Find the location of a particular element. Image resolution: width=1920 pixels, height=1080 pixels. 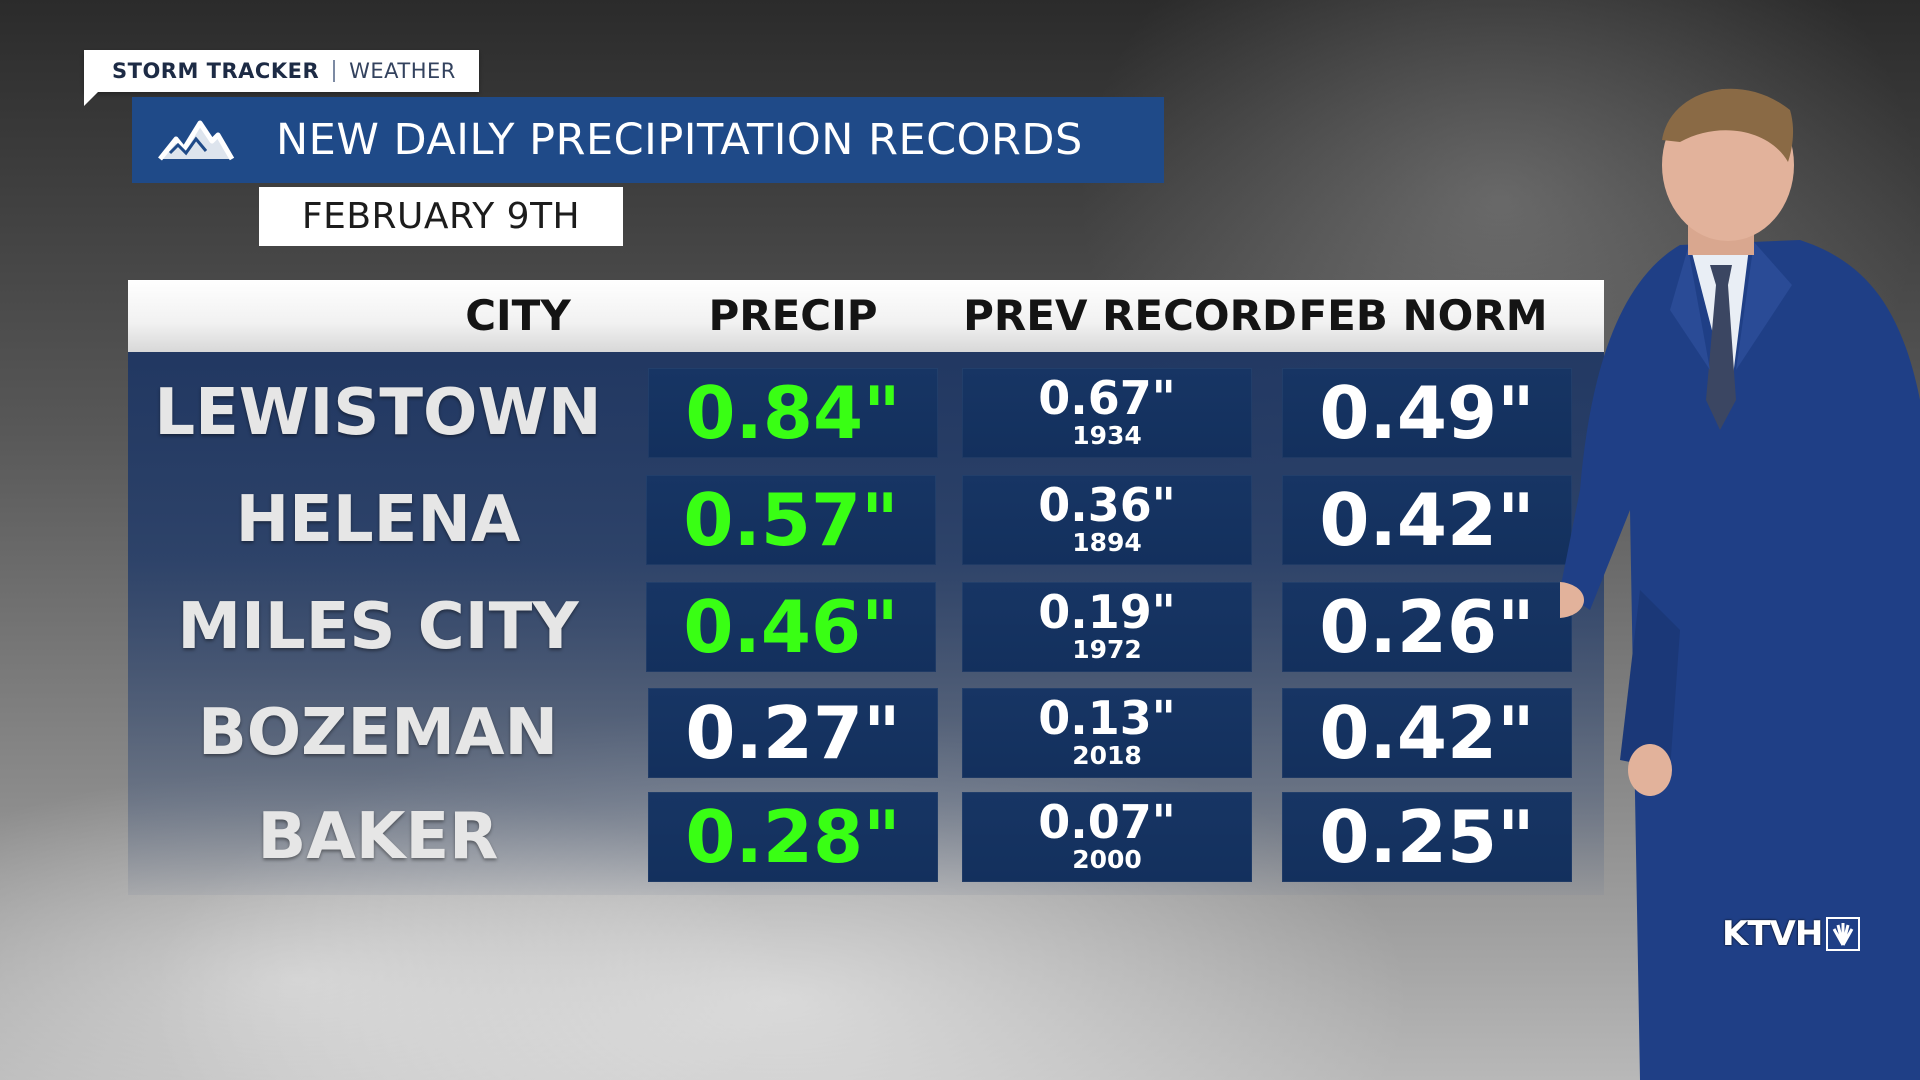

header-city: CITY is located at coordinates (518, 315).